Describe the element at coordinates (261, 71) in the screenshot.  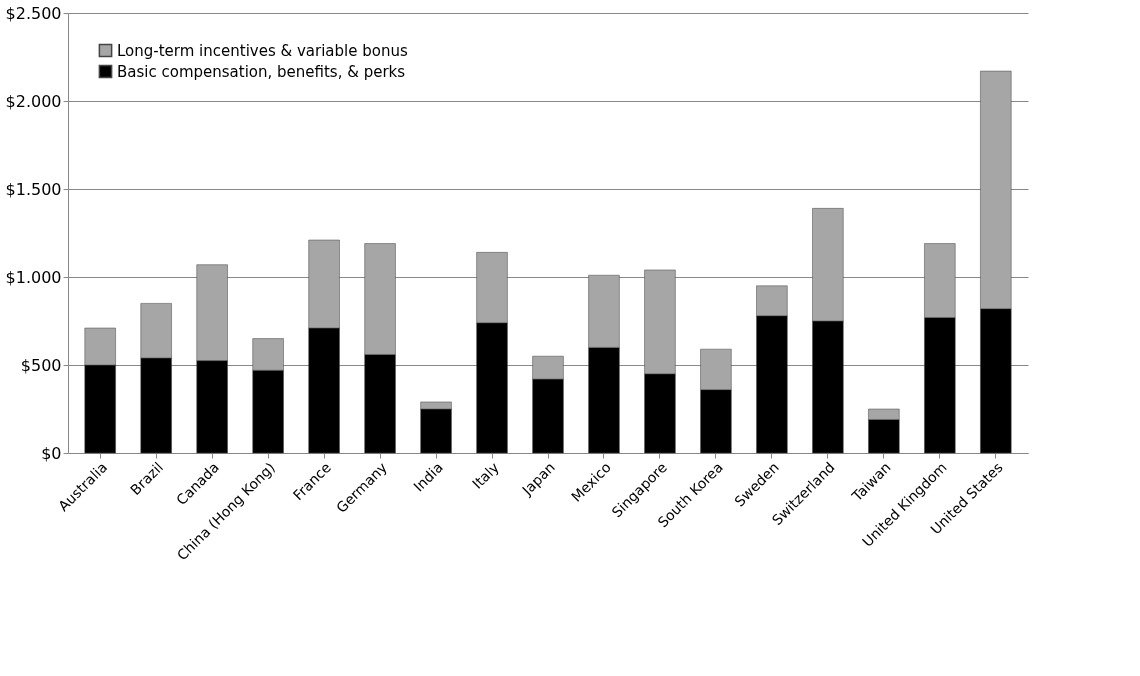
I see `legend-label: Basic compensation, benefits, & perks` at that location.